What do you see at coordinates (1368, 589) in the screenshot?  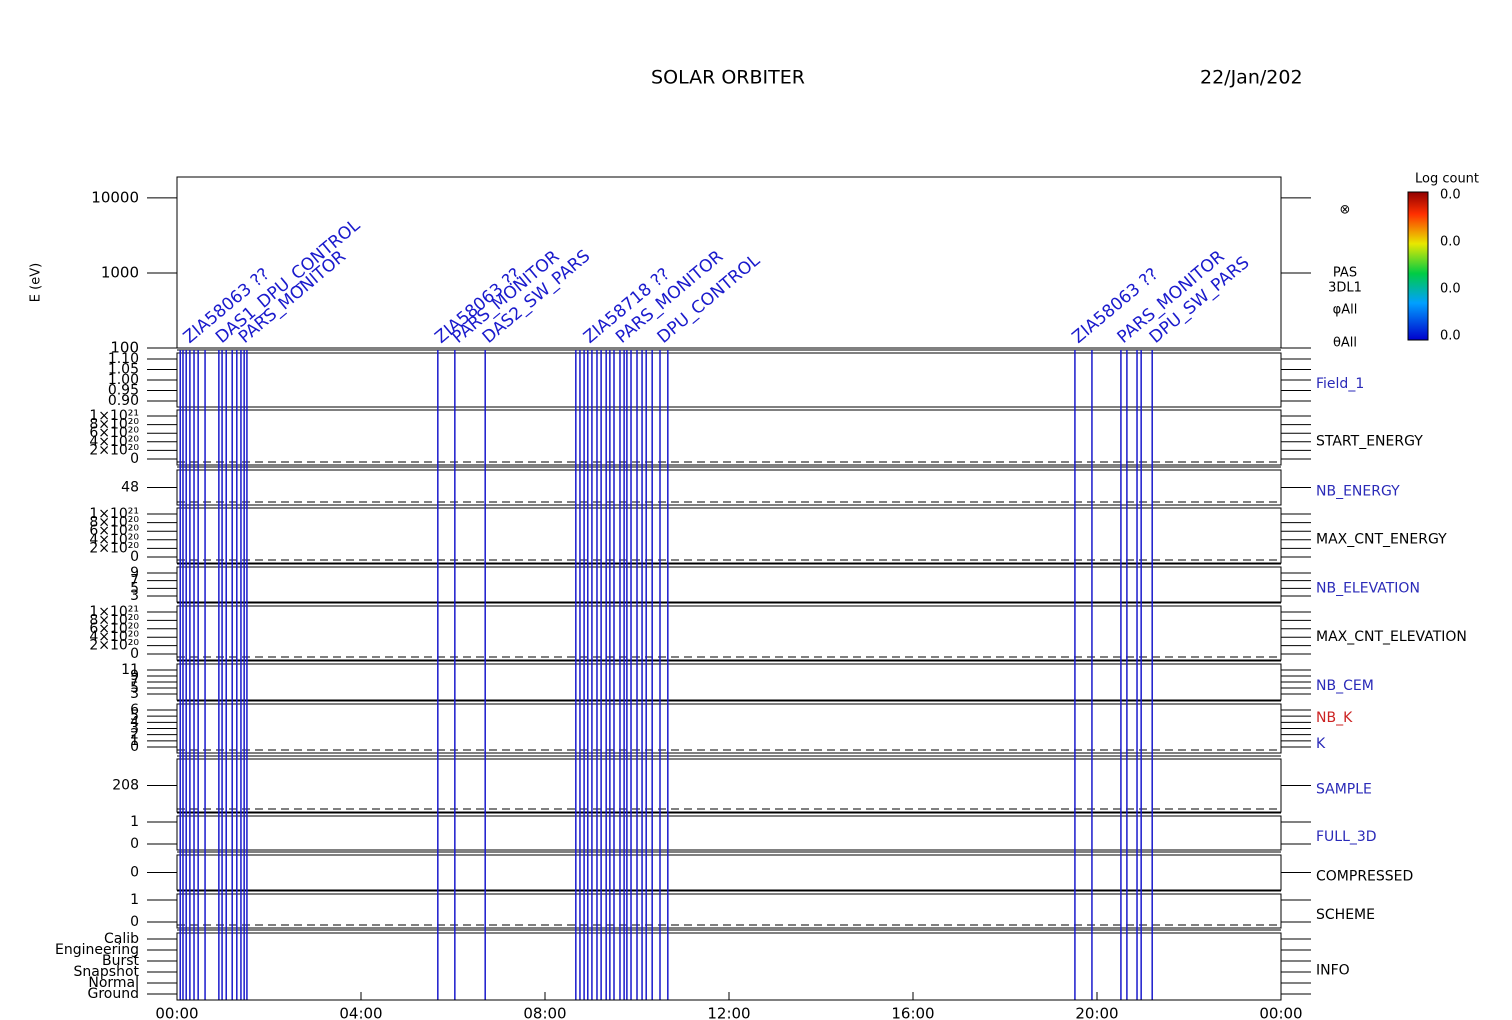 I see `panel-label: NB_ELEVATION` at bounding box center [1368, 589].